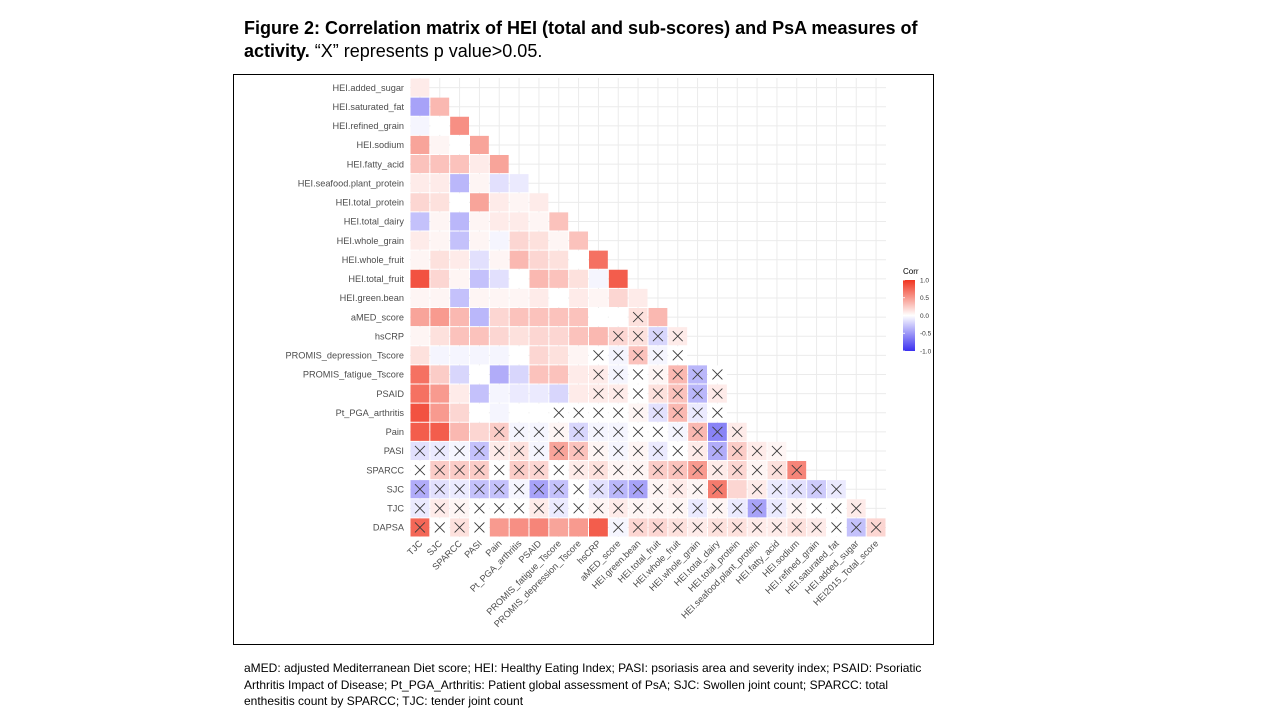 The image size is (1280, 720). What do you see at coordinates (368, 88) in the screenshot?
I see `row-label: HEI.added_sugar` at bounding box center [368, 88].